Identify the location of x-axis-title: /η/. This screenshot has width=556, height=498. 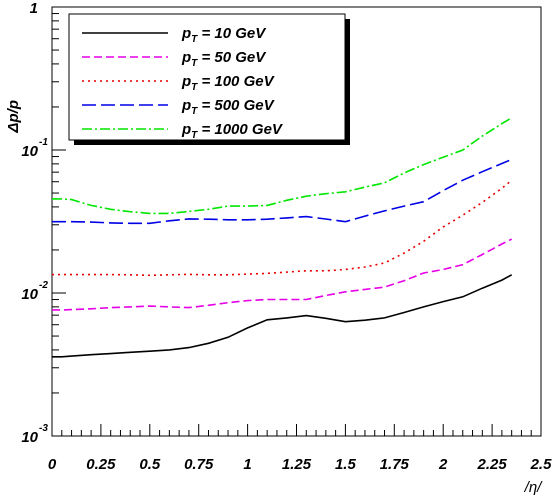
(533, 487).